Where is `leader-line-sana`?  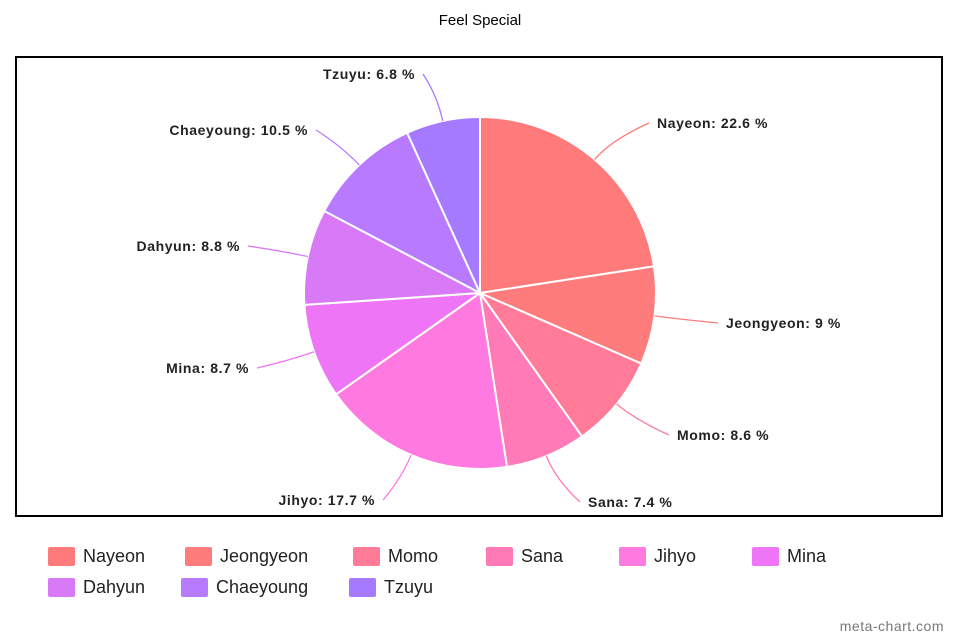
leader-line-sana is located at coordinates (563, 479).